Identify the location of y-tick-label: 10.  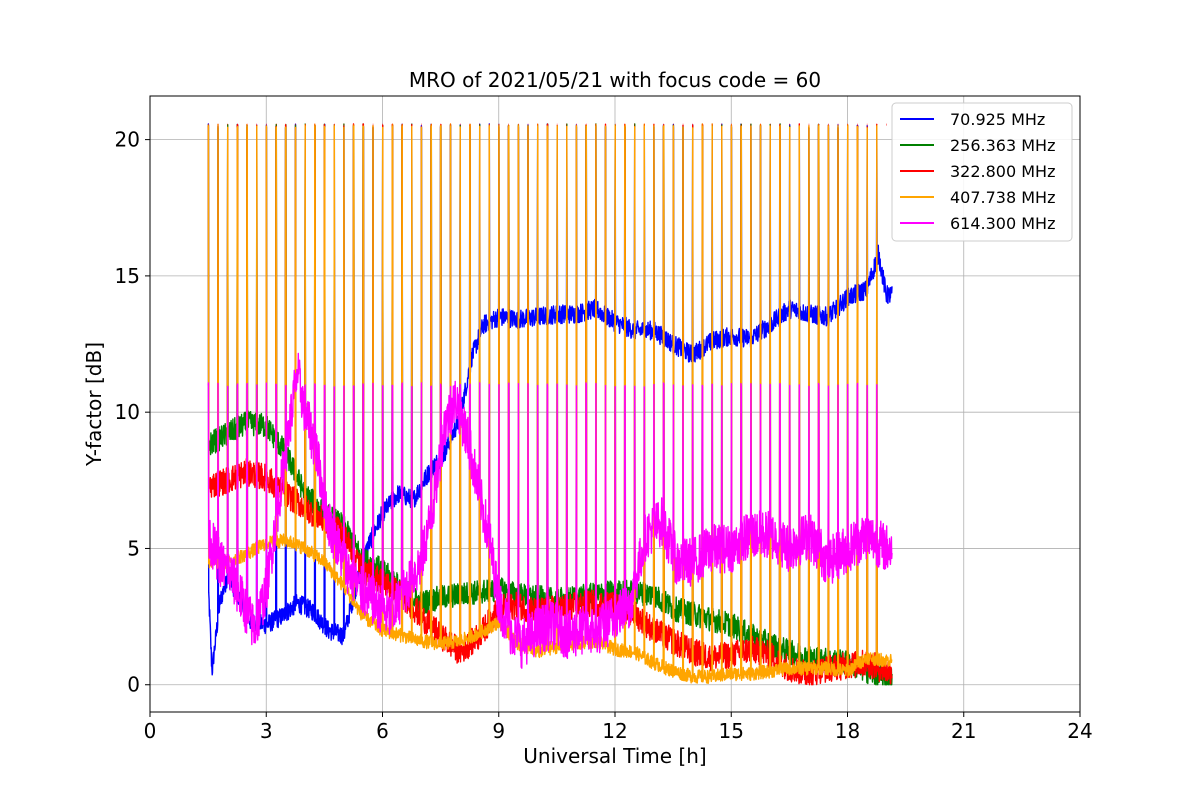
(127, 412).